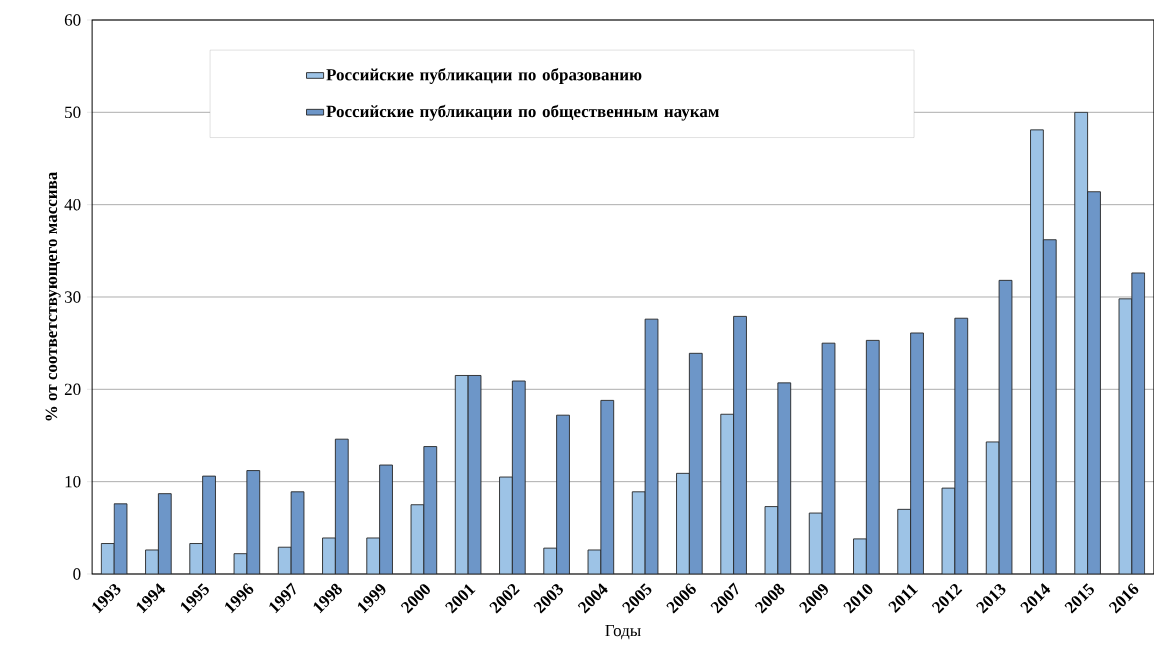  What do you see at coordinates (72, 297) in the screenshot?
I see `y-tick-label: 30` at bounding box center [72, 297].